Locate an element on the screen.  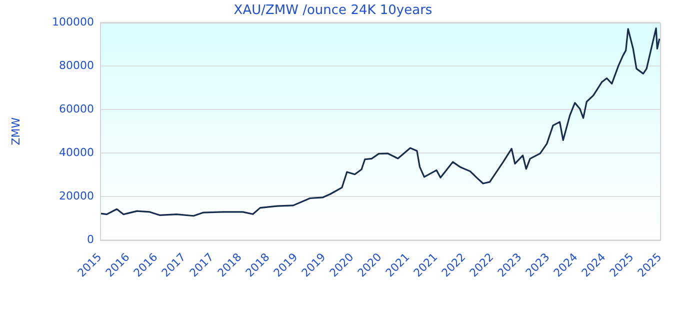
y-tick-label: 60000 is located at coordinates (76, 109).